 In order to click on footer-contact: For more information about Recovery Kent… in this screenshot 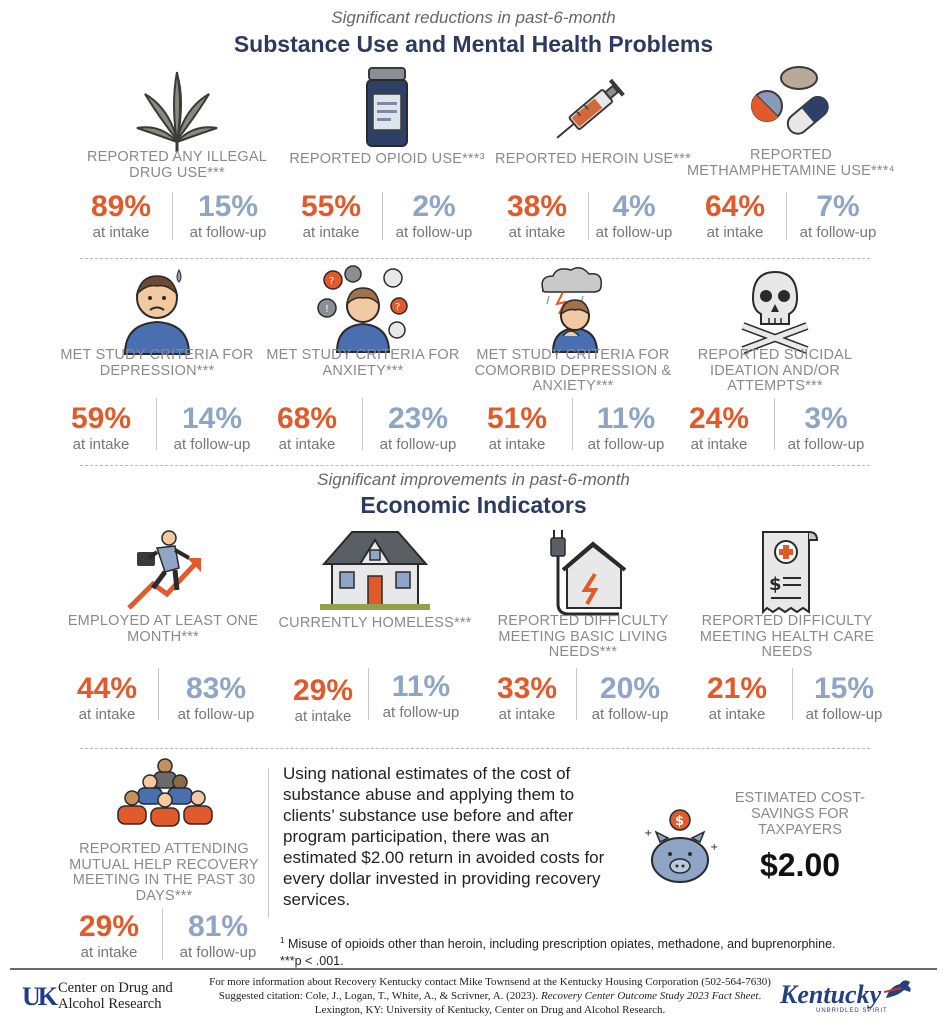, I will do `click(490, 982)`.